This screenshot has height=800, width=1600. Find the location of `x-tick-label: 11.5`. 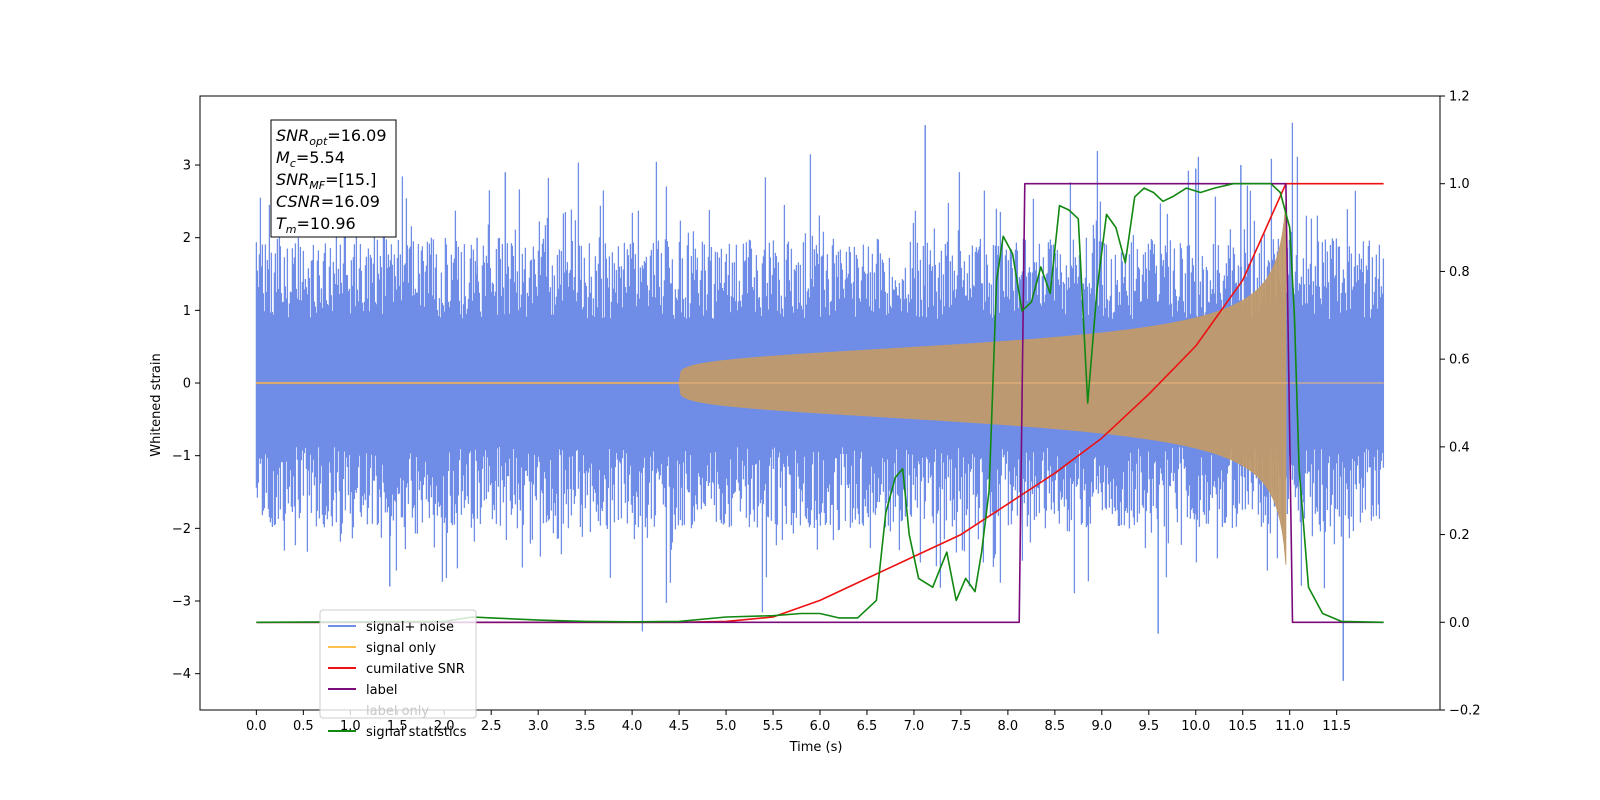

x-tick-label: 11.5 is located at coordinates (1336, 726).